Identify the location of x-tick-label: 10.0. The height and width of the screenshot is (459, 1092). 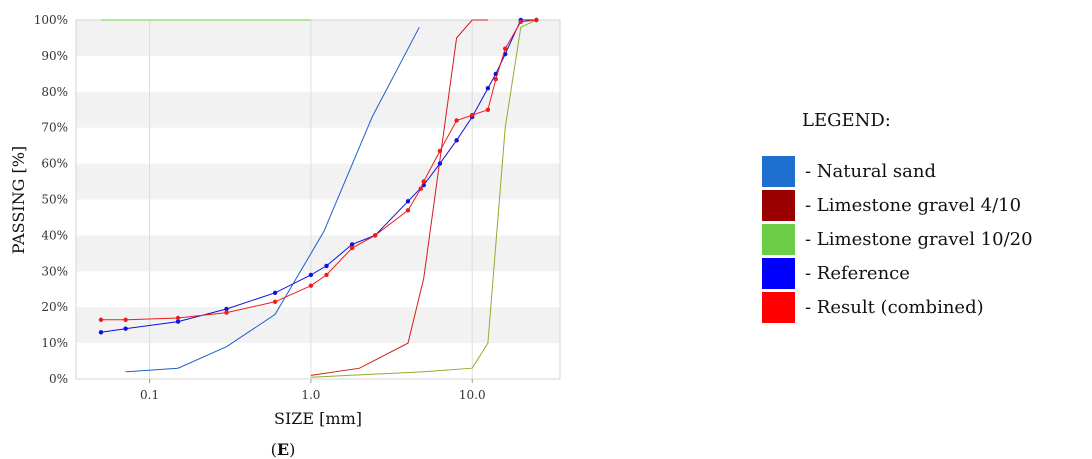
(472, 395).